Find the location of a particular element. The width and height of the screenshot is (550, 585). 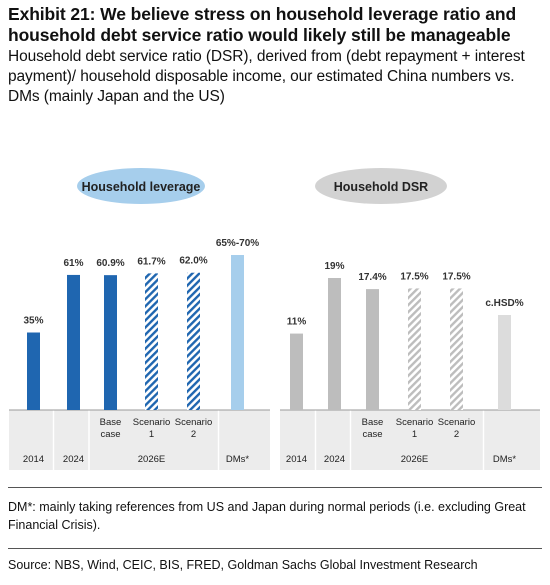

data-label: 35% is located at coordinates (33, 321).